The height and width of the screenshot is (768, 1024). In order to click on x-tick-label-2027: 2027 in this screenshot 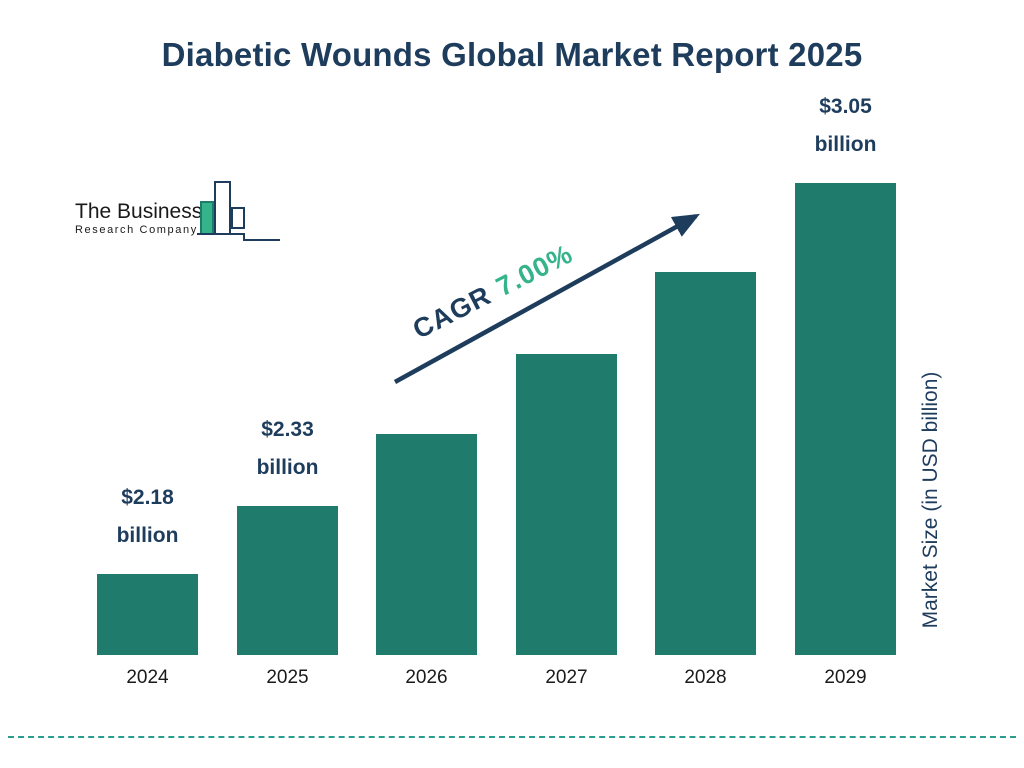, I will do `click(566, 677)`.